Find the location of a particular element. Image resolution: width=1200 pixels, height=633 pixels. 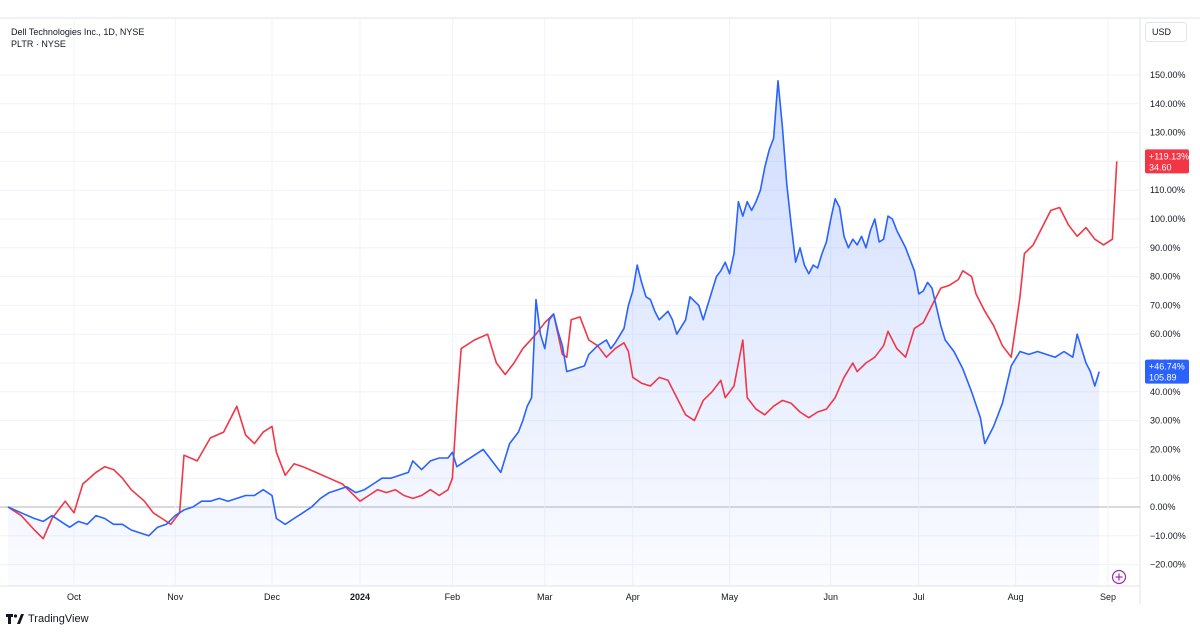

x-tick-label: Mar is located at coordinates (545, 597).